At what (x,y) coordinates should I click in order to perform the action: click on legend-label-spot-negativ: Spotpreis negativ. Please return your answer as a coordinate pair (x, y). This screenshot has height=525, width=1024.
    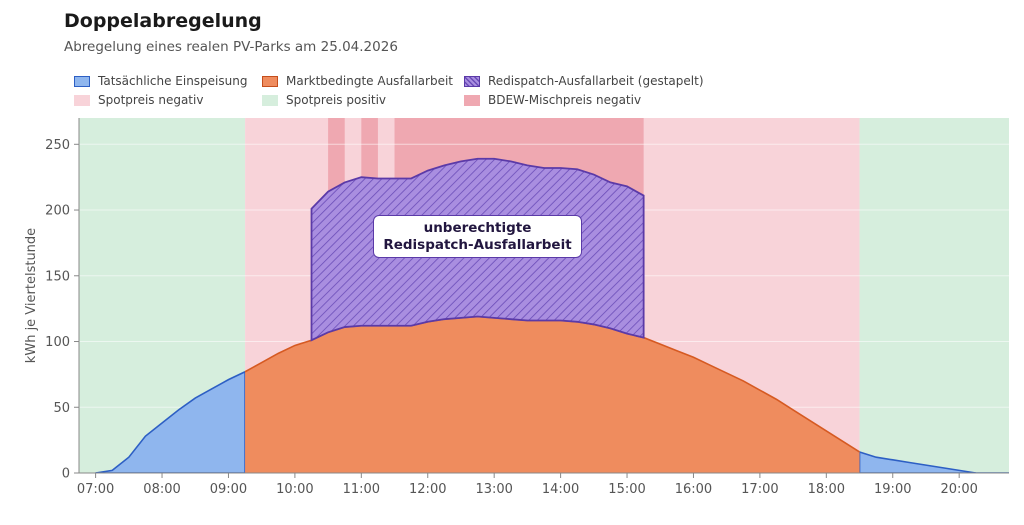
    Looking at the image, I should click on (151, 100).